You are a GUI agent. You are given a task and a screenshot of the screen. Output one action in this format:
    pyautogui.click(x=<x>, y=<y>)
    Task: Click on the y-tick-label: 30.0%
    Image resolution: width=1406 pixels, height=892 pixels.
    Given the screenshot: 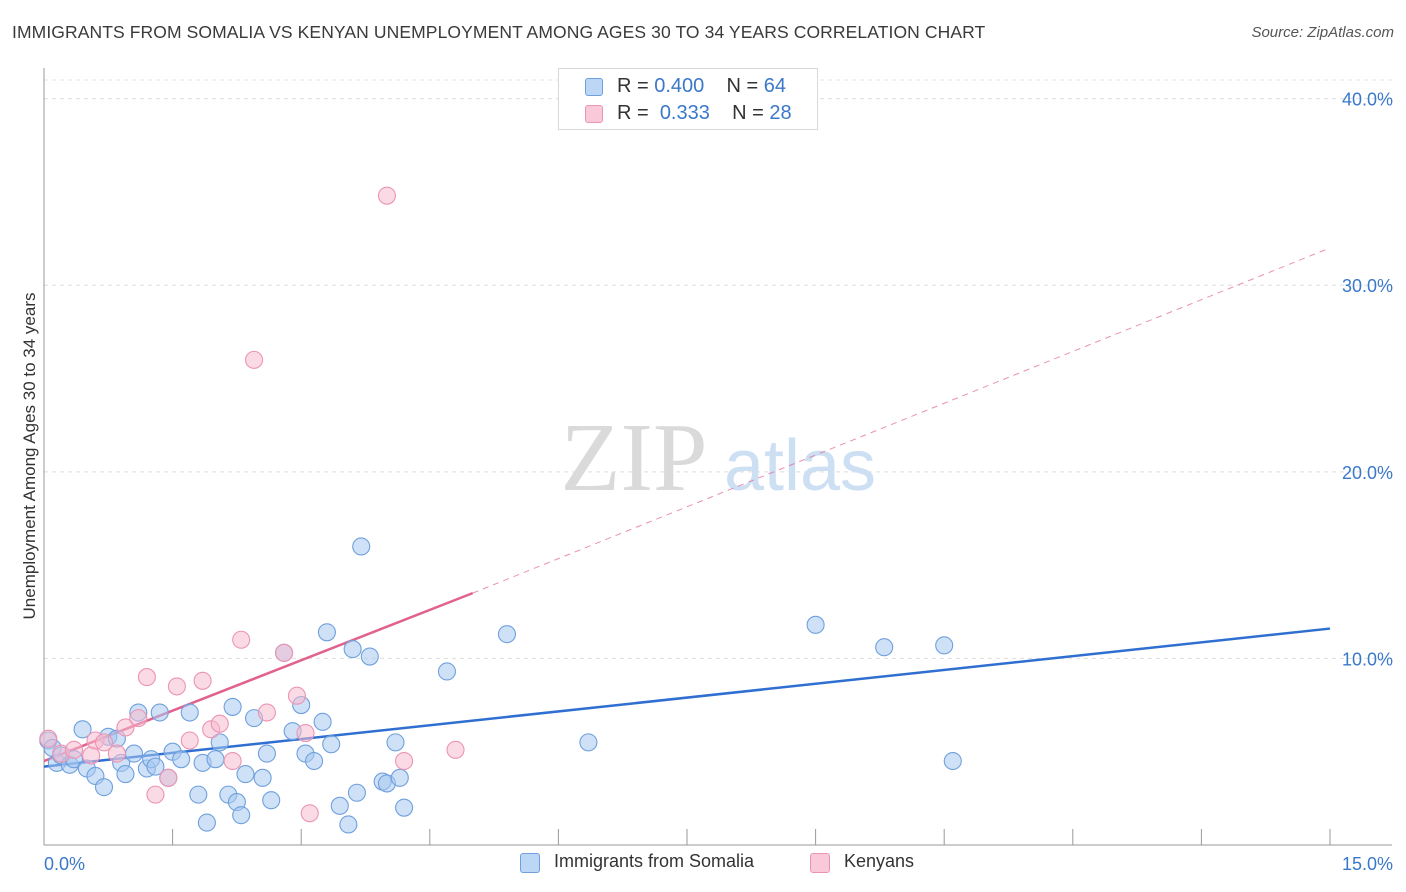 What is the action you would take?
    pyautogui.click(x=1367, y=286)
    